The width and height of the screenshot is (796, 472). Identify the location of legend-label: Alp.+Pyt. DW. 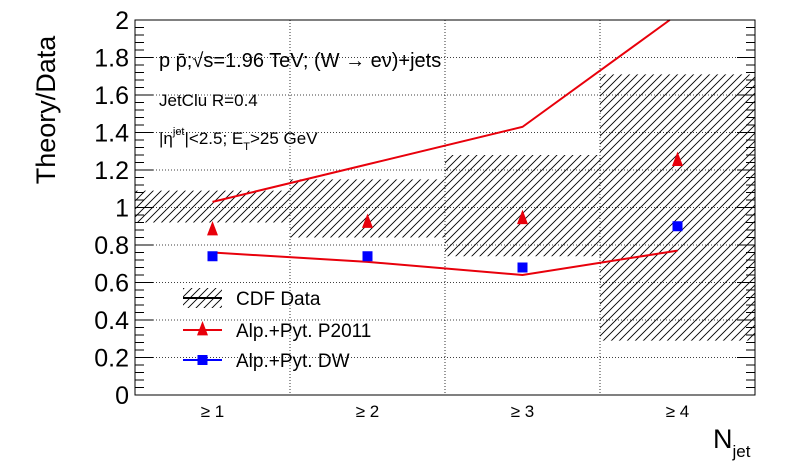
(293, 361).